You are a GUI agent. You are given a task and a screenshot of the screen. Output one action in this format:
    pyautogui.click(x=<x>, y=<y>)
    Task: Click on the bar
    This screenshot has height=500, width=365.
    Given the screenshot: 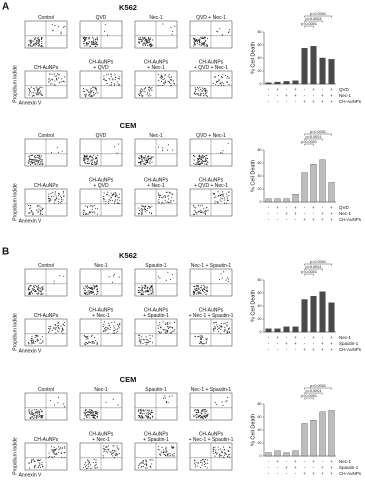 What is the action you would take?
    pyautogui.click(x=277, y=330)
    